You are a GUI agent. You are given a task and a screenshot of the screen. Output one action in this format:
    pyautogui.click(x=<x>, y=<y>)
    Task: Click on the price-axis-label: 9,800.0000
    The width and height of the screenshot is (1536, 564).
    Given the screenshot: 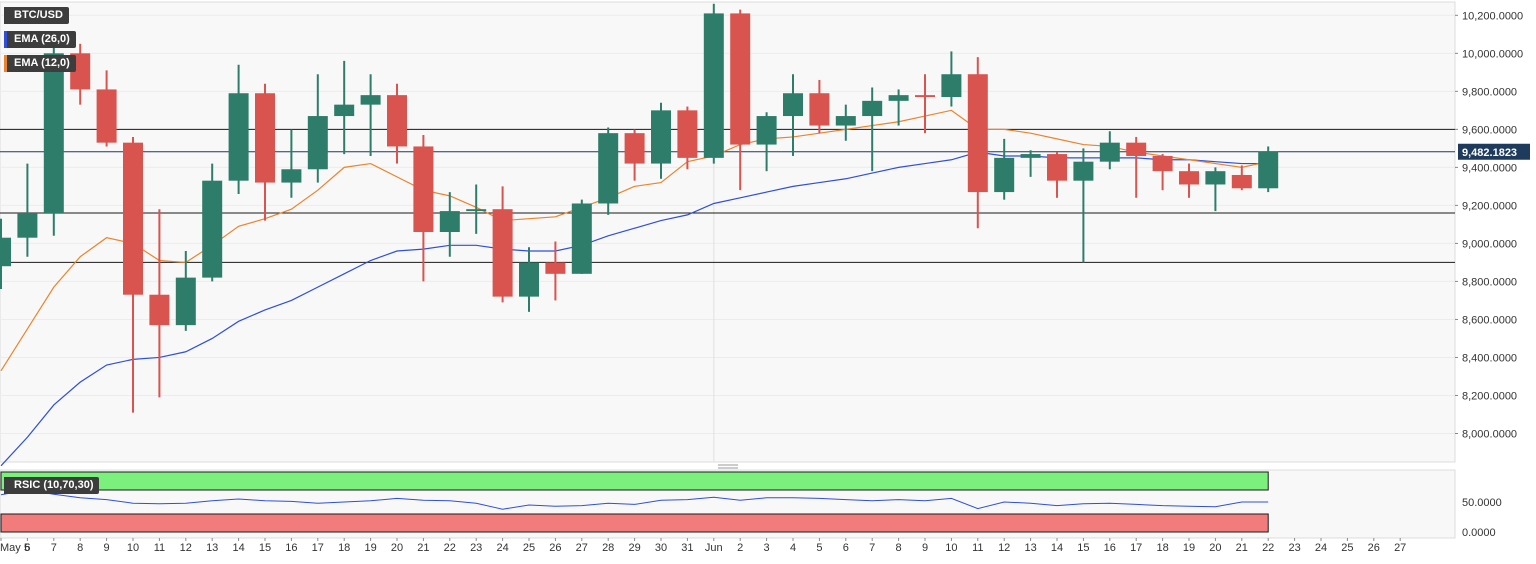 What is the action you would take?
    pyautogui.click(x=1489, y=92)
    